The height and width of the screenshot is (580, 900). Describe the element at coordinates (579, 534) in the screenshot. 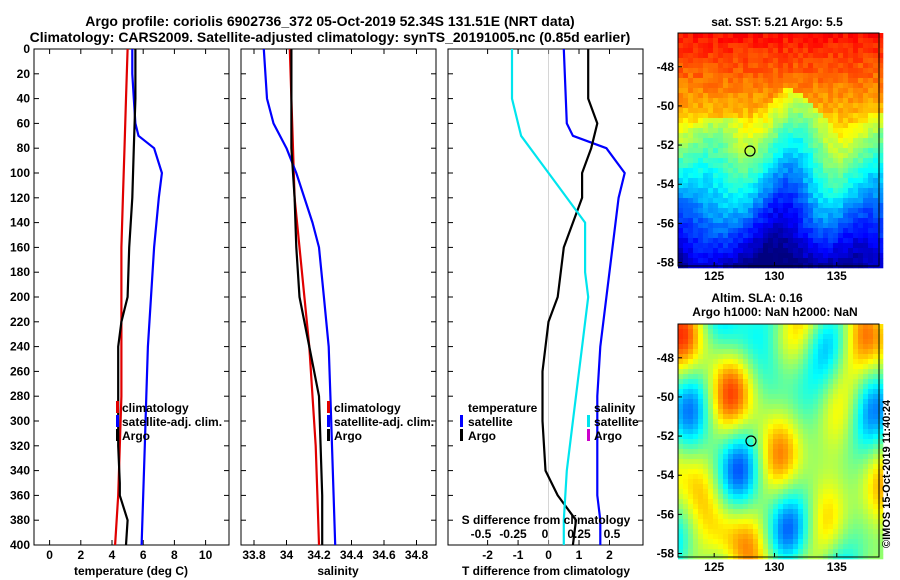

I see `s-tick-label: 0.25` at that location.